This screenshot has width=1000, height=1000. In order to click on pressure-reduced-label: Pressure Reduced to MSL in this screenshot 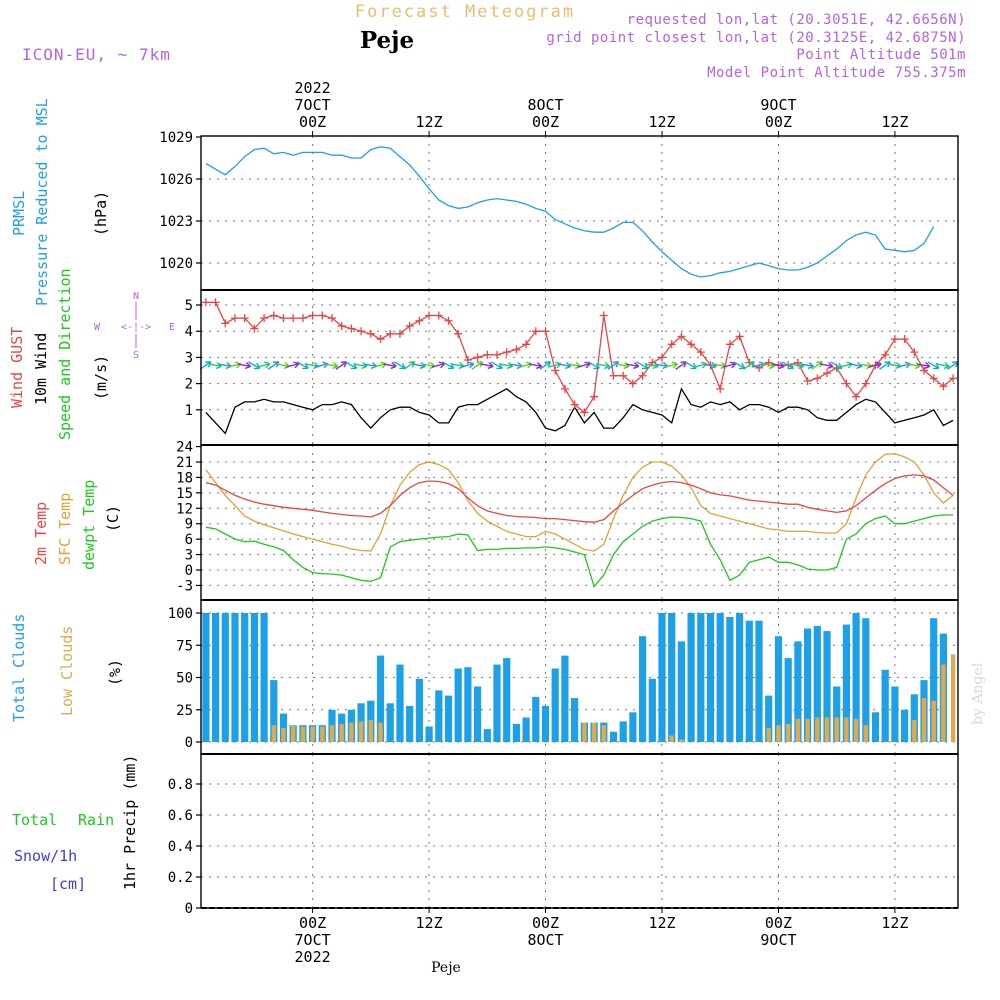, I will do `click(42, 202)`.